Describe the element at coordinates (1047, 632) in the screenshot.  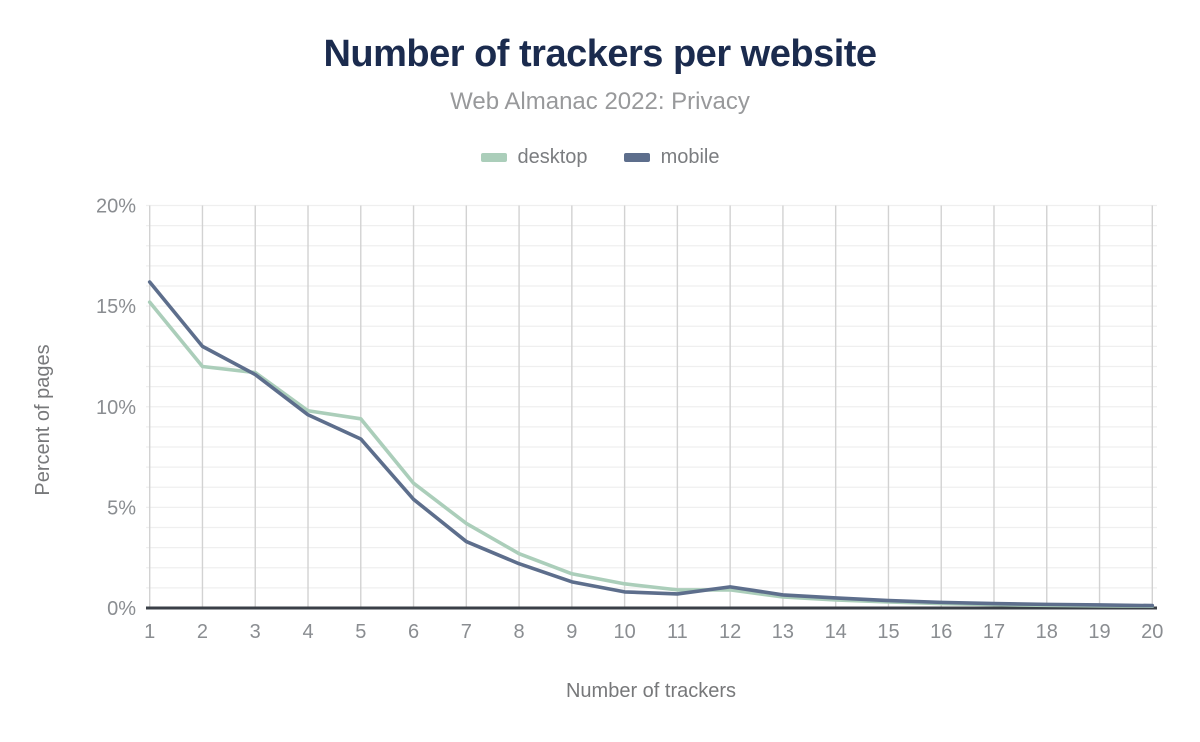
I see `x-tick-label: 18` at that location.